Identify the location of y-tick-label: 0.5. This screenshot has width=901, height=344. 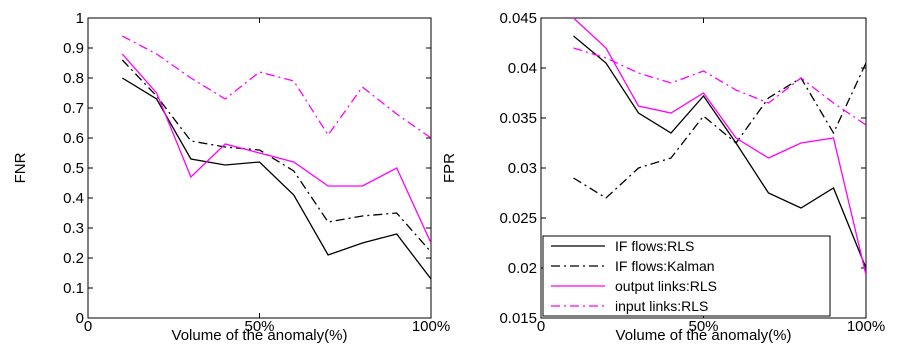
(73, 168).